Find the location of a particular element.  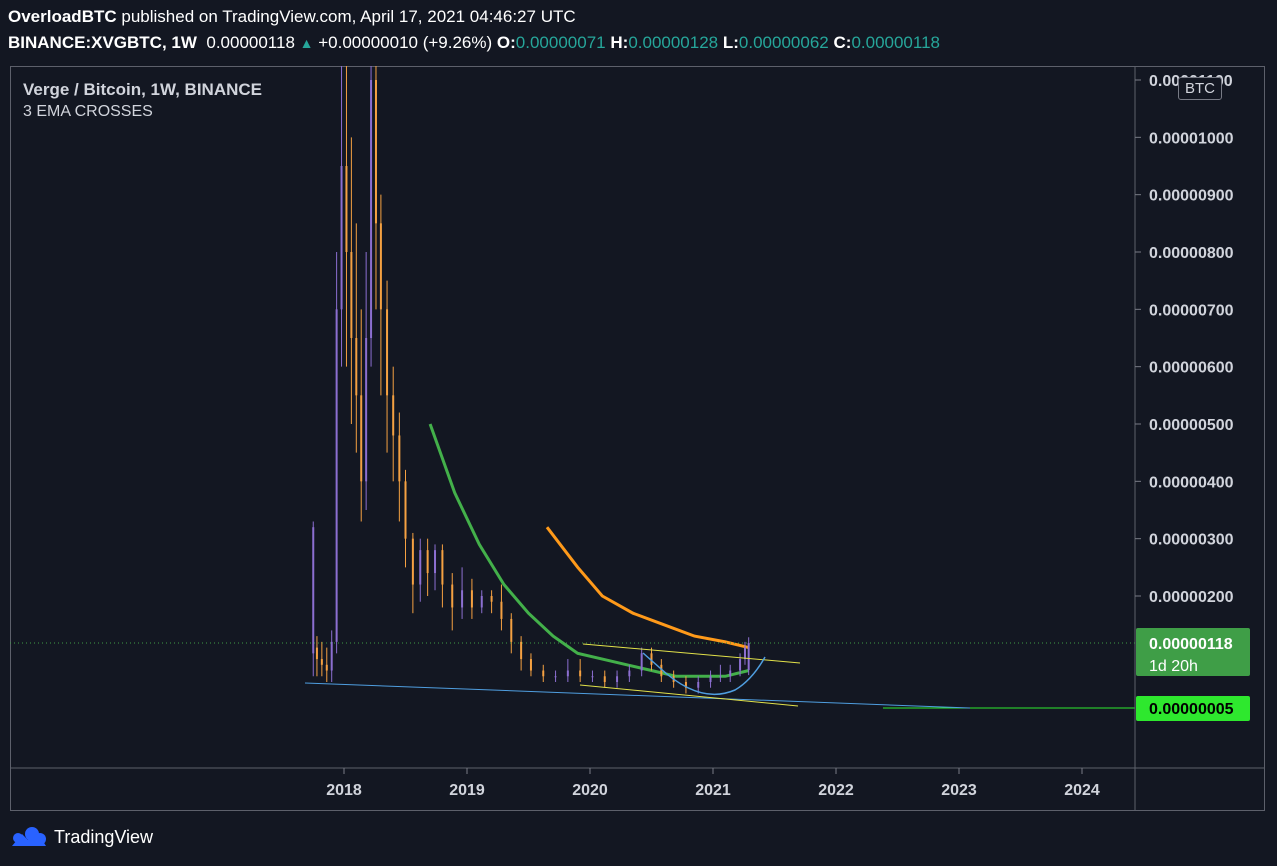

footer-brand: TradingView is located at coordinates (81, 837).